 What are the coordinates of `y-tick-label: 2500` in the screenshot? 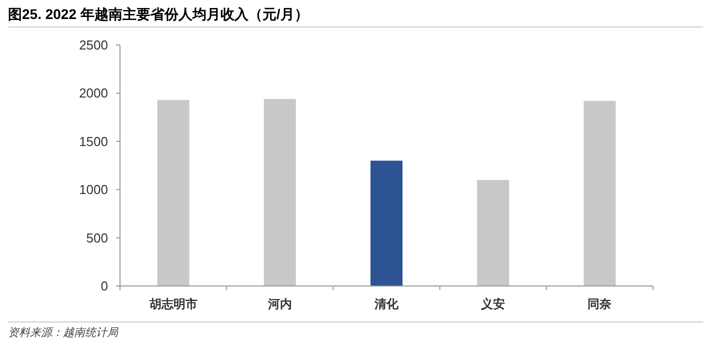 It's located at (93, 45).